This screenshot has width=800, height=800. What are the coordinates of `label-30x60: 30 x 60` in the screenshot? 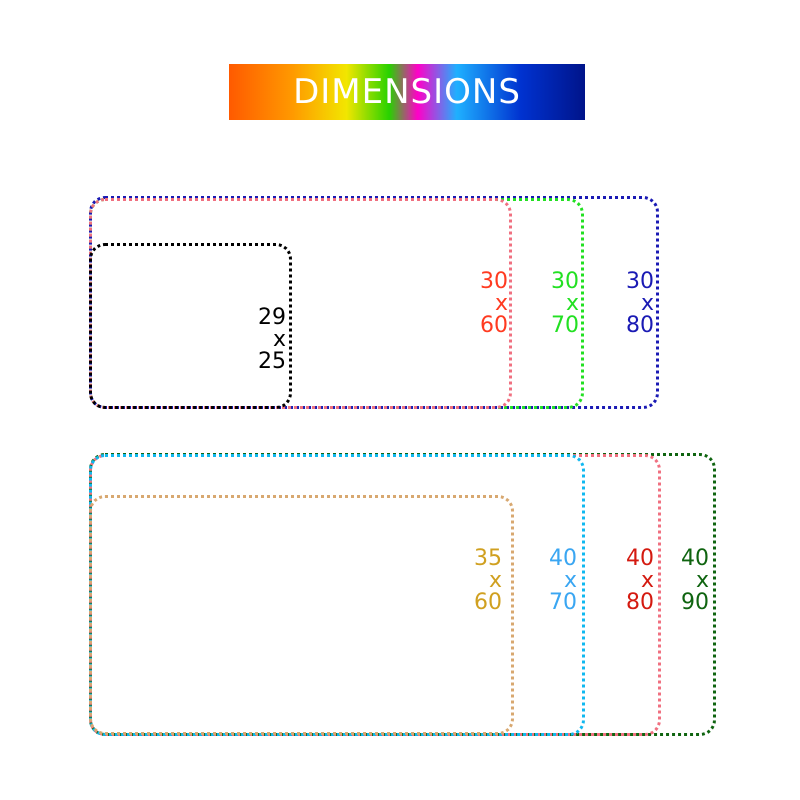 It's located at (494, 304).